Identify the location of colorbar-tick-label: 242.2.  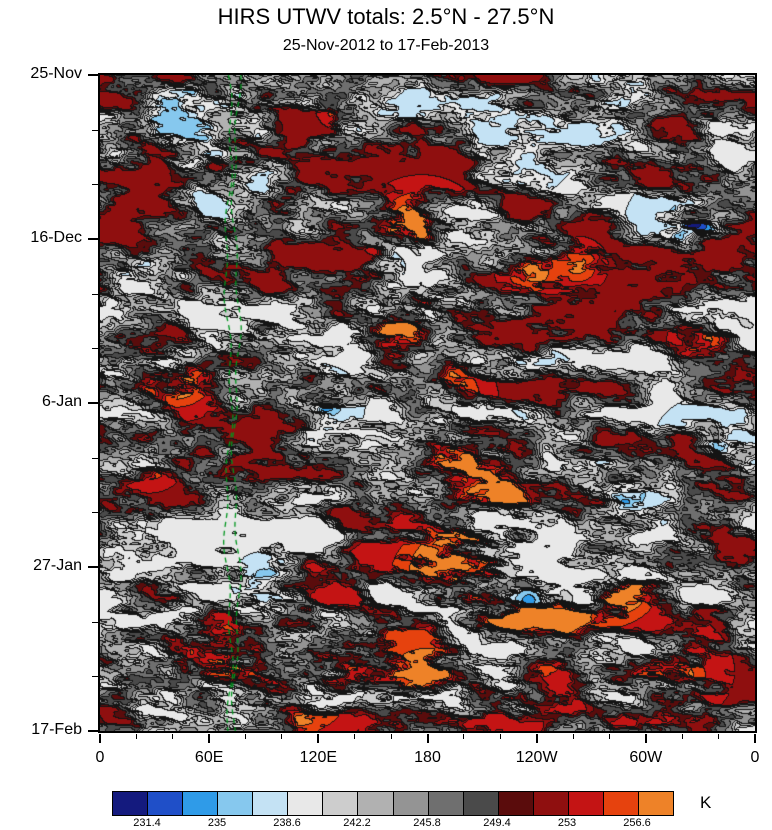
(357, 823).